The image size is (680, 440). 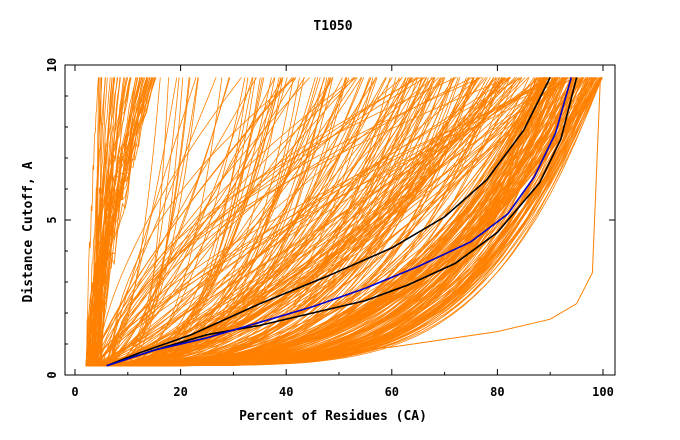 I want to click on x-tick-label: 0, so click(x=74, y=392).